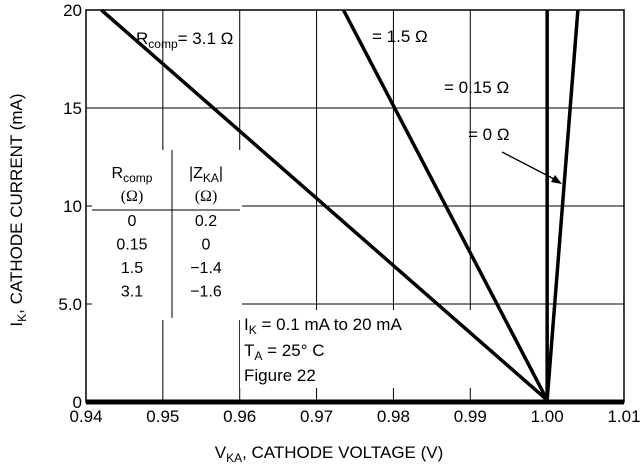 The width and height of the screenshot is (642, 469). Describe the element at coordinates (556, 179) in the screenshot. I see `annotation-arrow-head` at that location.